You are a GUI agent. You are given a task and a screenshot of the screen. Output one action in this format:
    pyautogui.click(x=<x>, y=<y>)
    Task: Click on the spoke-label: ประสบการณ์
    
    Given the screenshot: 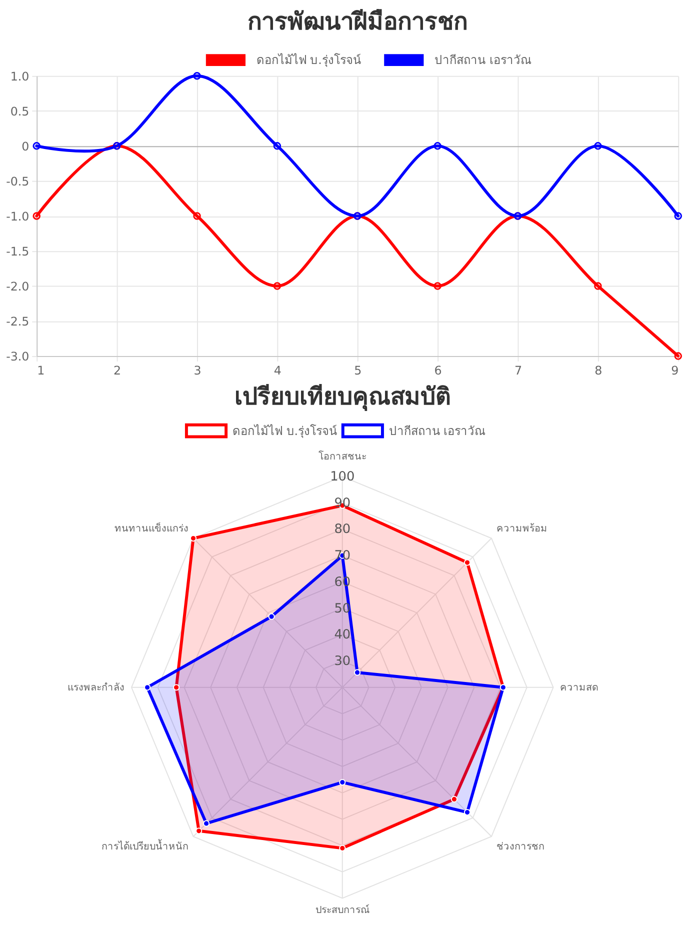 What is the action you would take?
    pyautogui.click(x=342, y=910)
    